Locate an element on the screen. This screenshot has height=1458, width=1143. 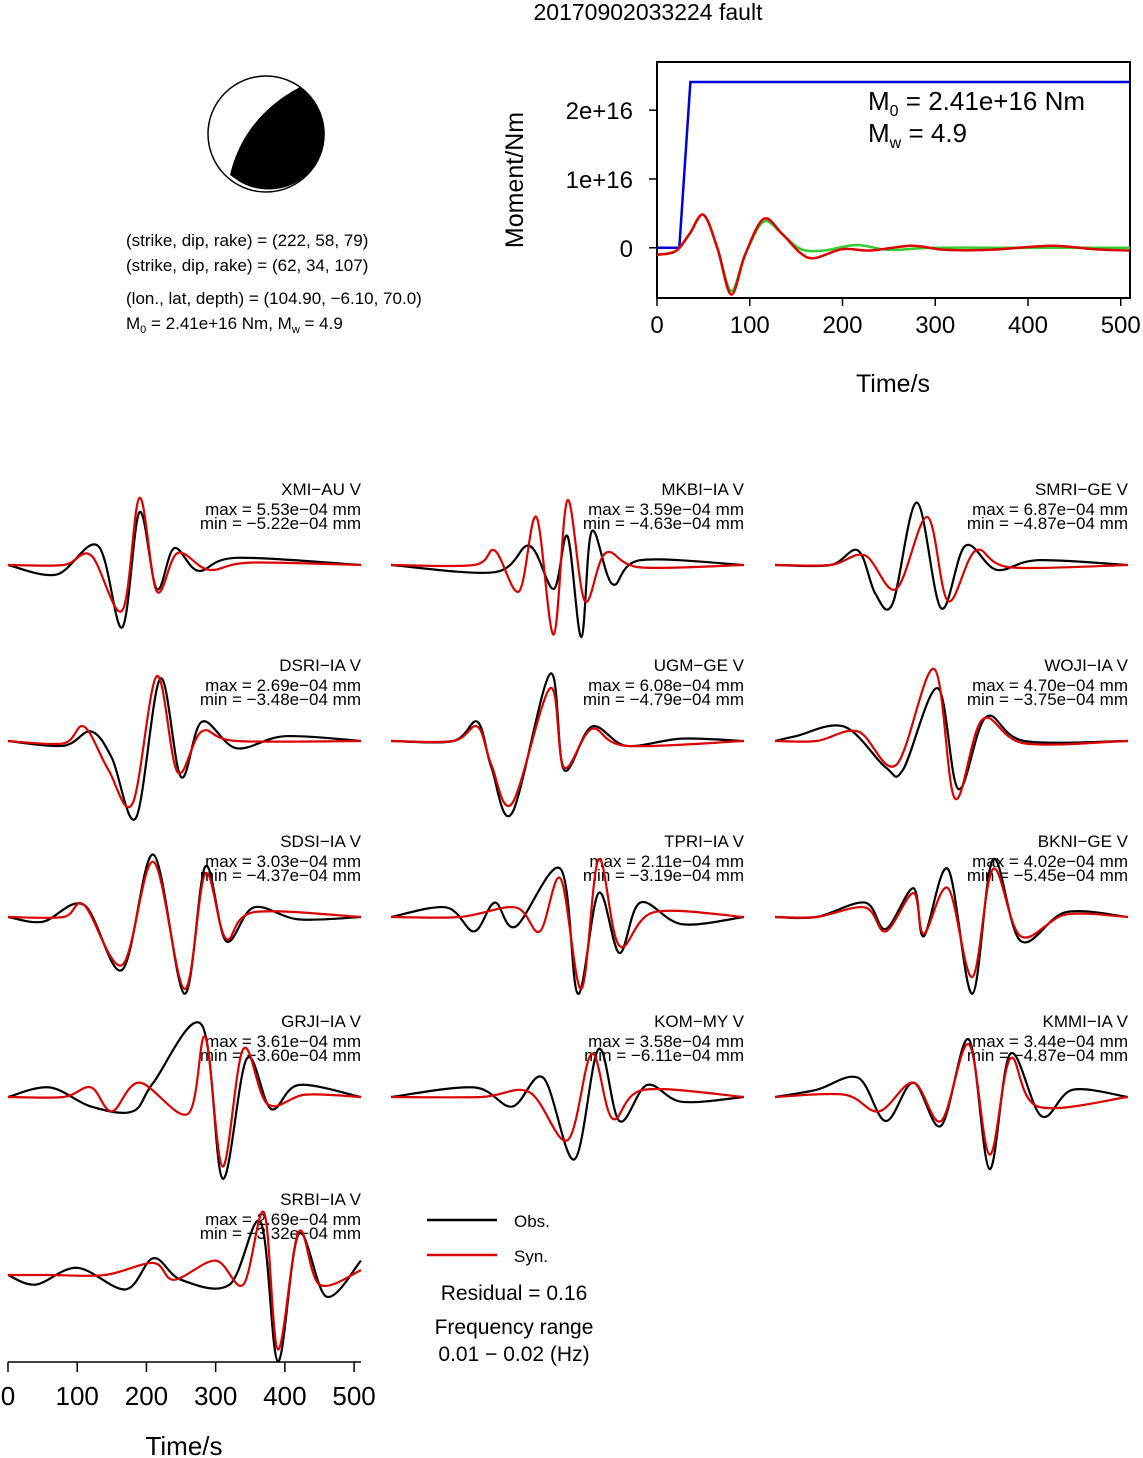
moment-x-tick-label: 500 is located at coordinates (1121, 325).